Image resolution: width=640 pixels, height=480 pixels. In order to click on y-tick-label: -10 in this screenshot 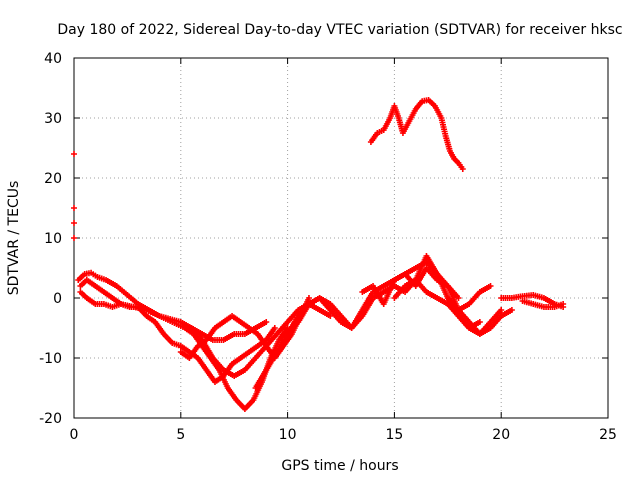, I will do `click(50, 359)`.